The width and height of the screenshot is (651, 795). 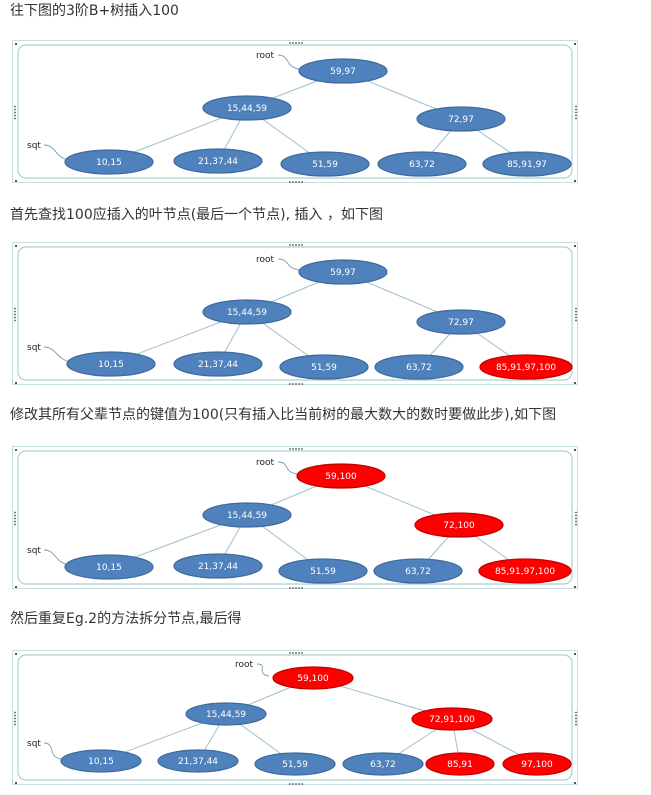 I want to click on root-label: root, so click(x=244, y=665).